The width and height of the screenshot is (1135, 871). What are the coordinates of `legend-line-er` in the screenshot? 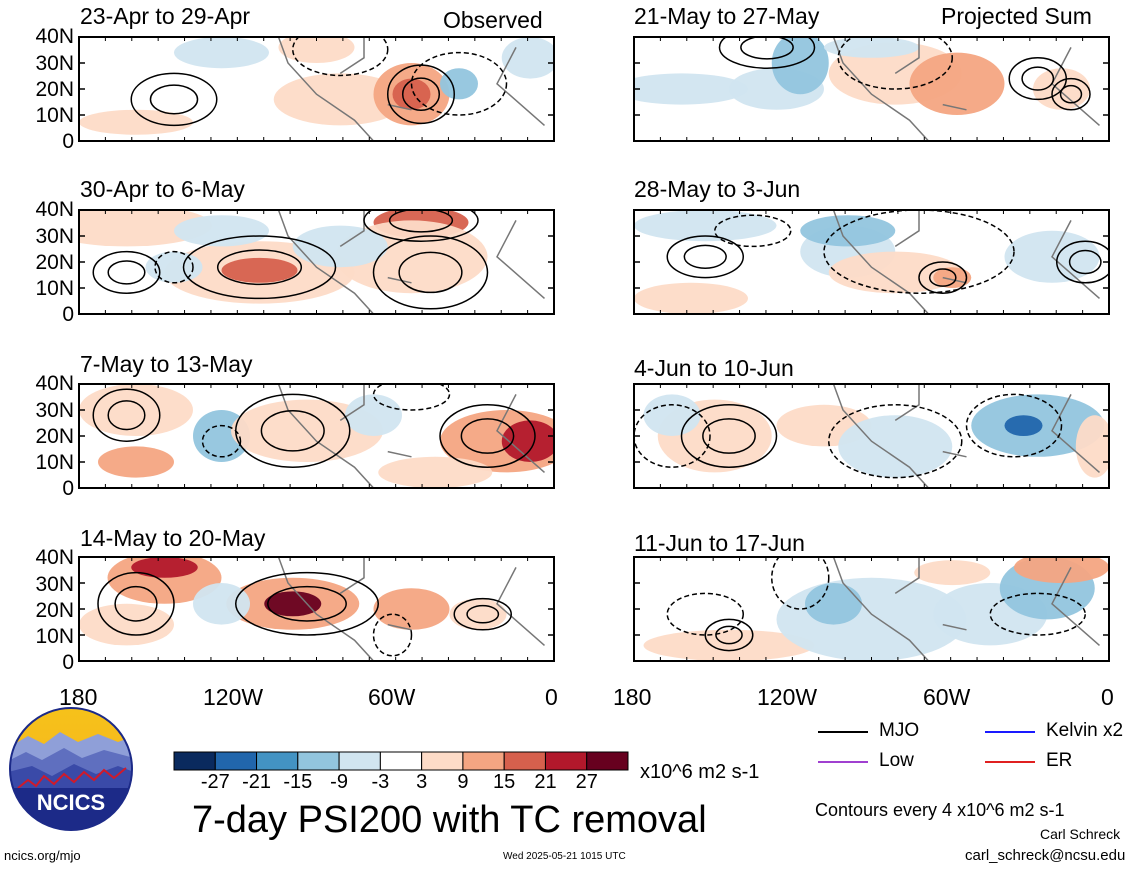 It's located at (1010, 762).